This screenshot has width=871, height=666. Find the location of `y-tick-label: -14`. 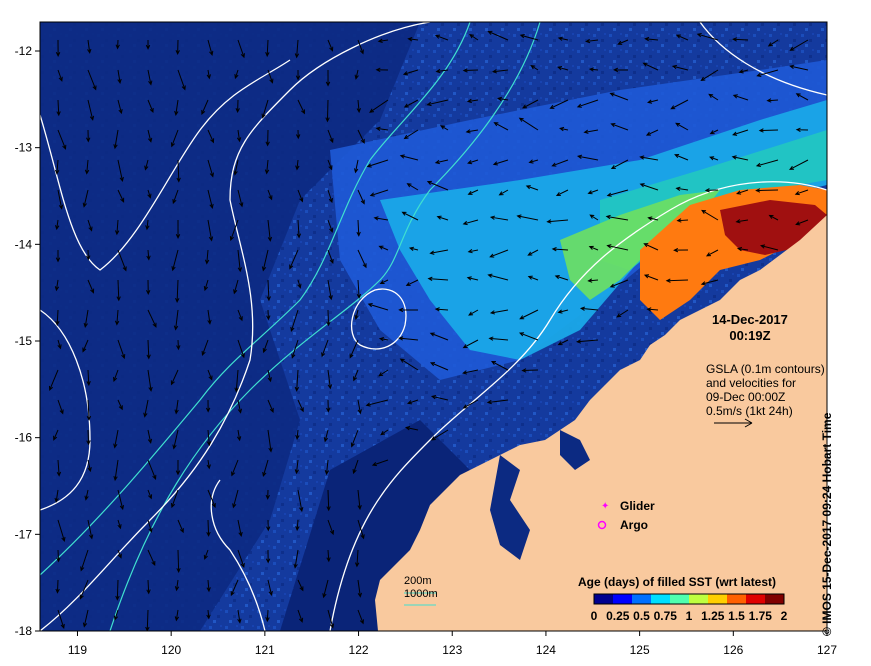

y-tick-label: -14 is located at coordinates (24, 244).